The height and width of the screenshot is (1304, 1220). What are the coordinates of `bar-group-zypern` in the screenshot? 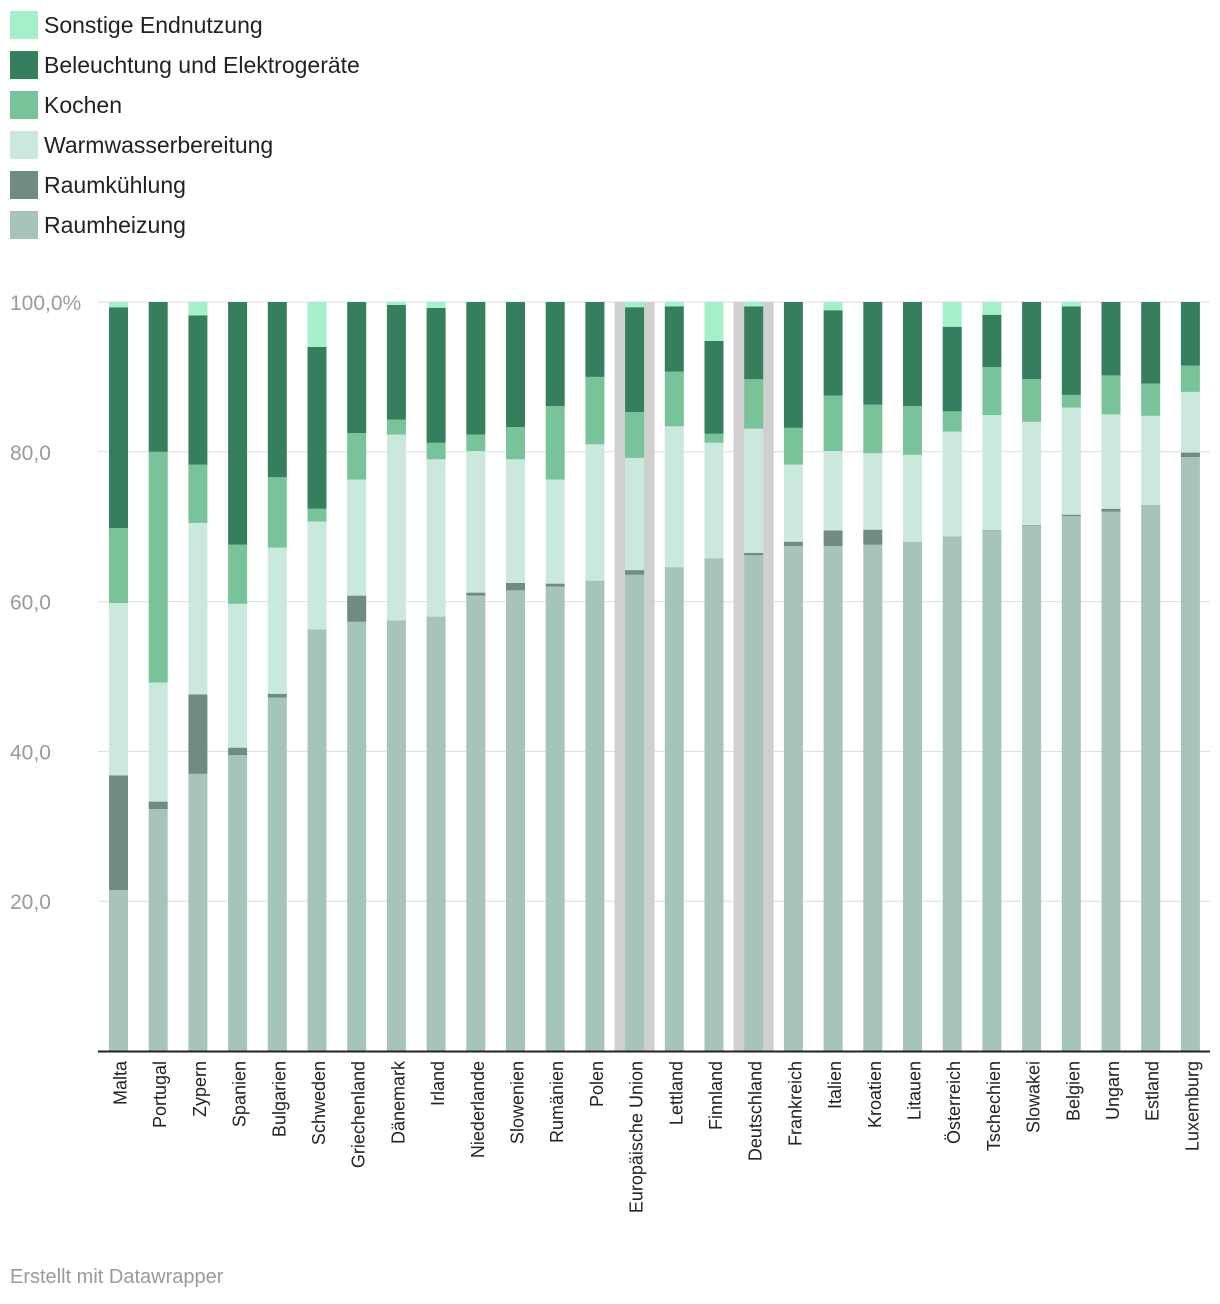 It's located at (198, 676).